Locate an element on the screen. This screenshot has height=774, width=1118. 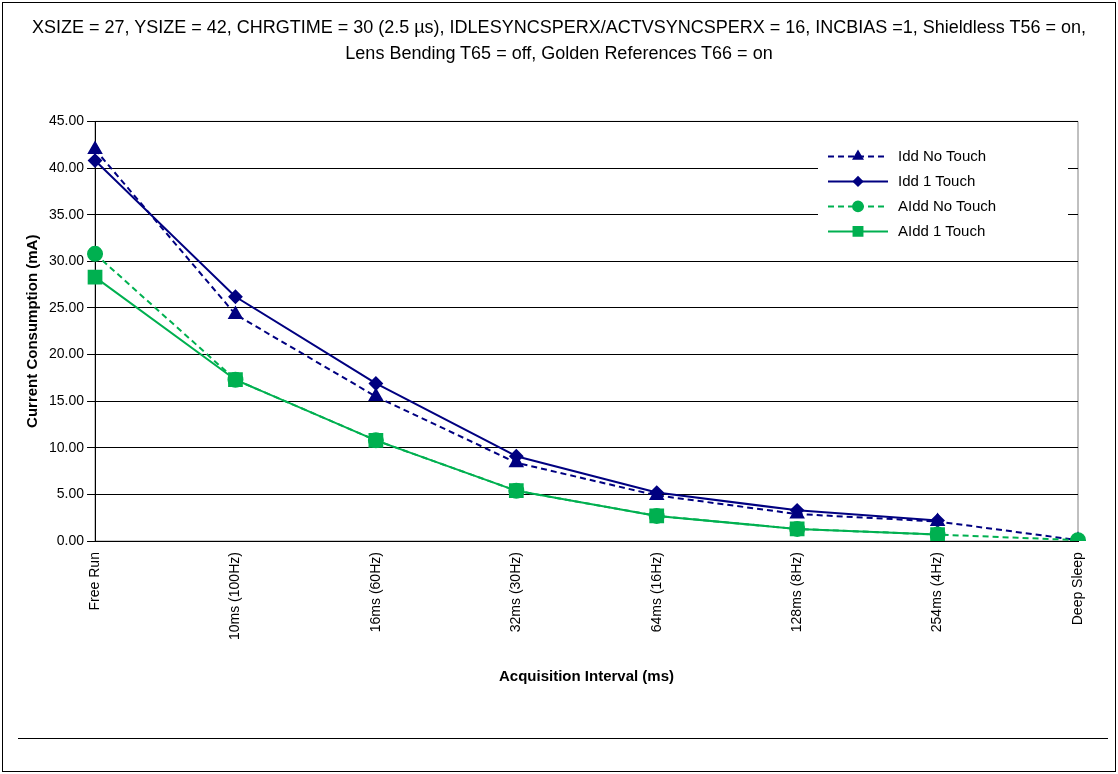
x-tick-label: 254ms (4Hz) is located at coordinates (936, 592).